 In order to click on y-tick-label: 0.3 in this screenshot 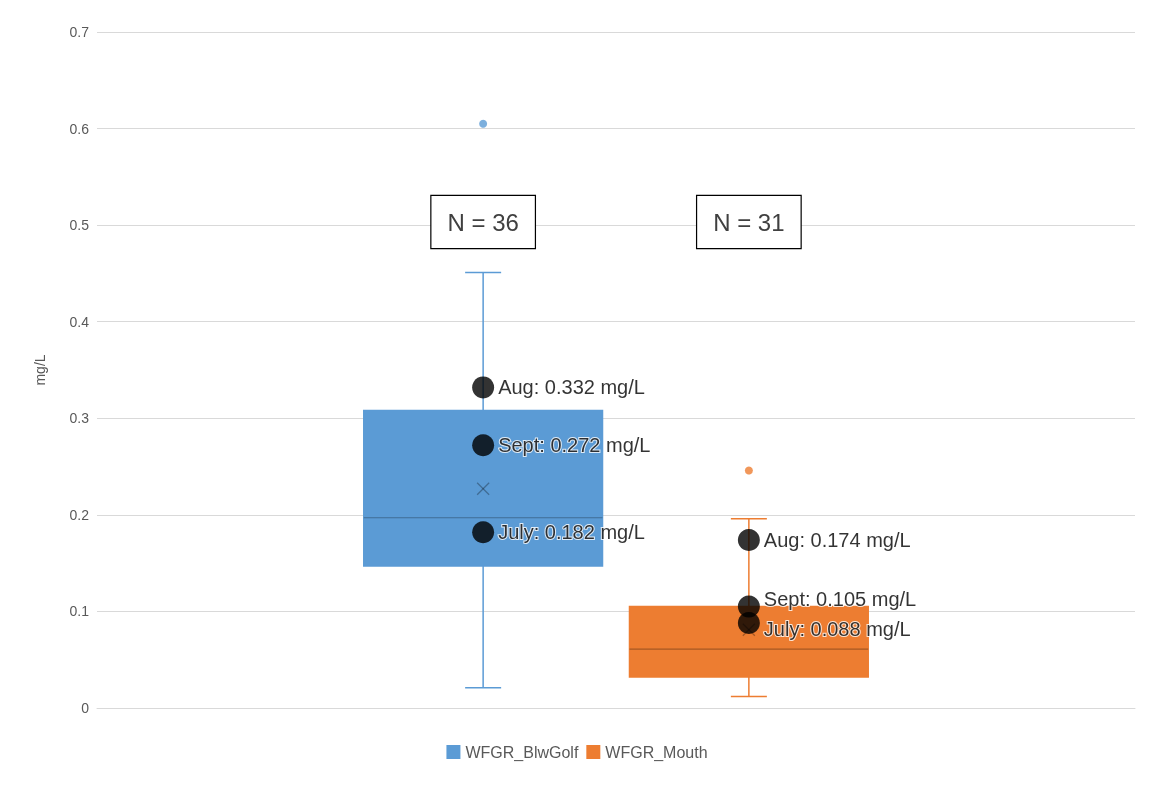, I will do `click(79, 418)`.